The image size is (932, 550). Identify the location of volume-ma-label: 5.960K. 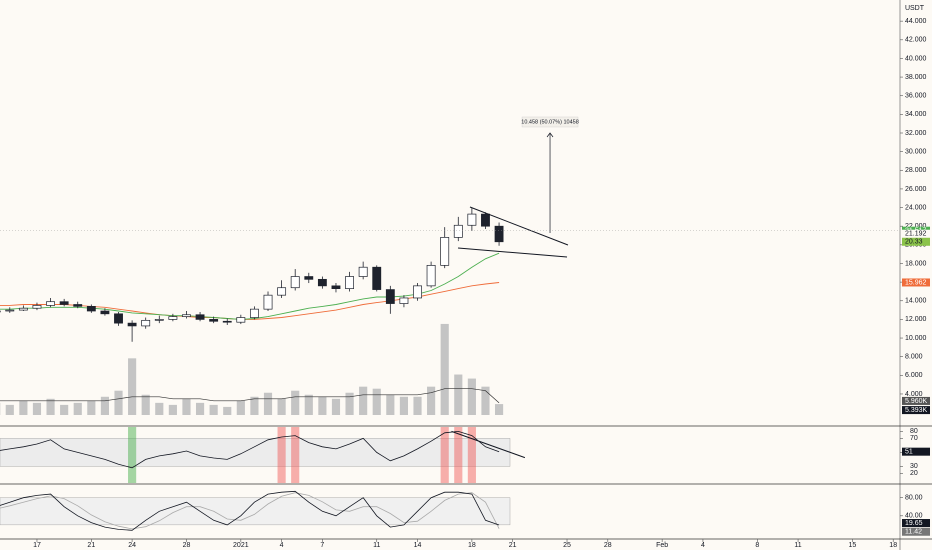
(916, 401).